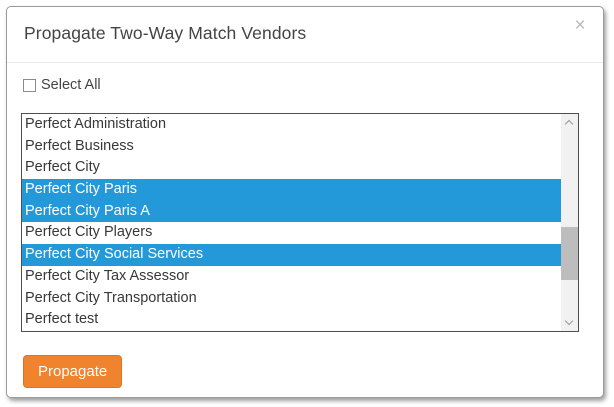 The width and height of the screenshot is (614, 407). Describe the element at coordinates (79, 145) in the screenshot. I see `list-item: Perfect Business` at that location.